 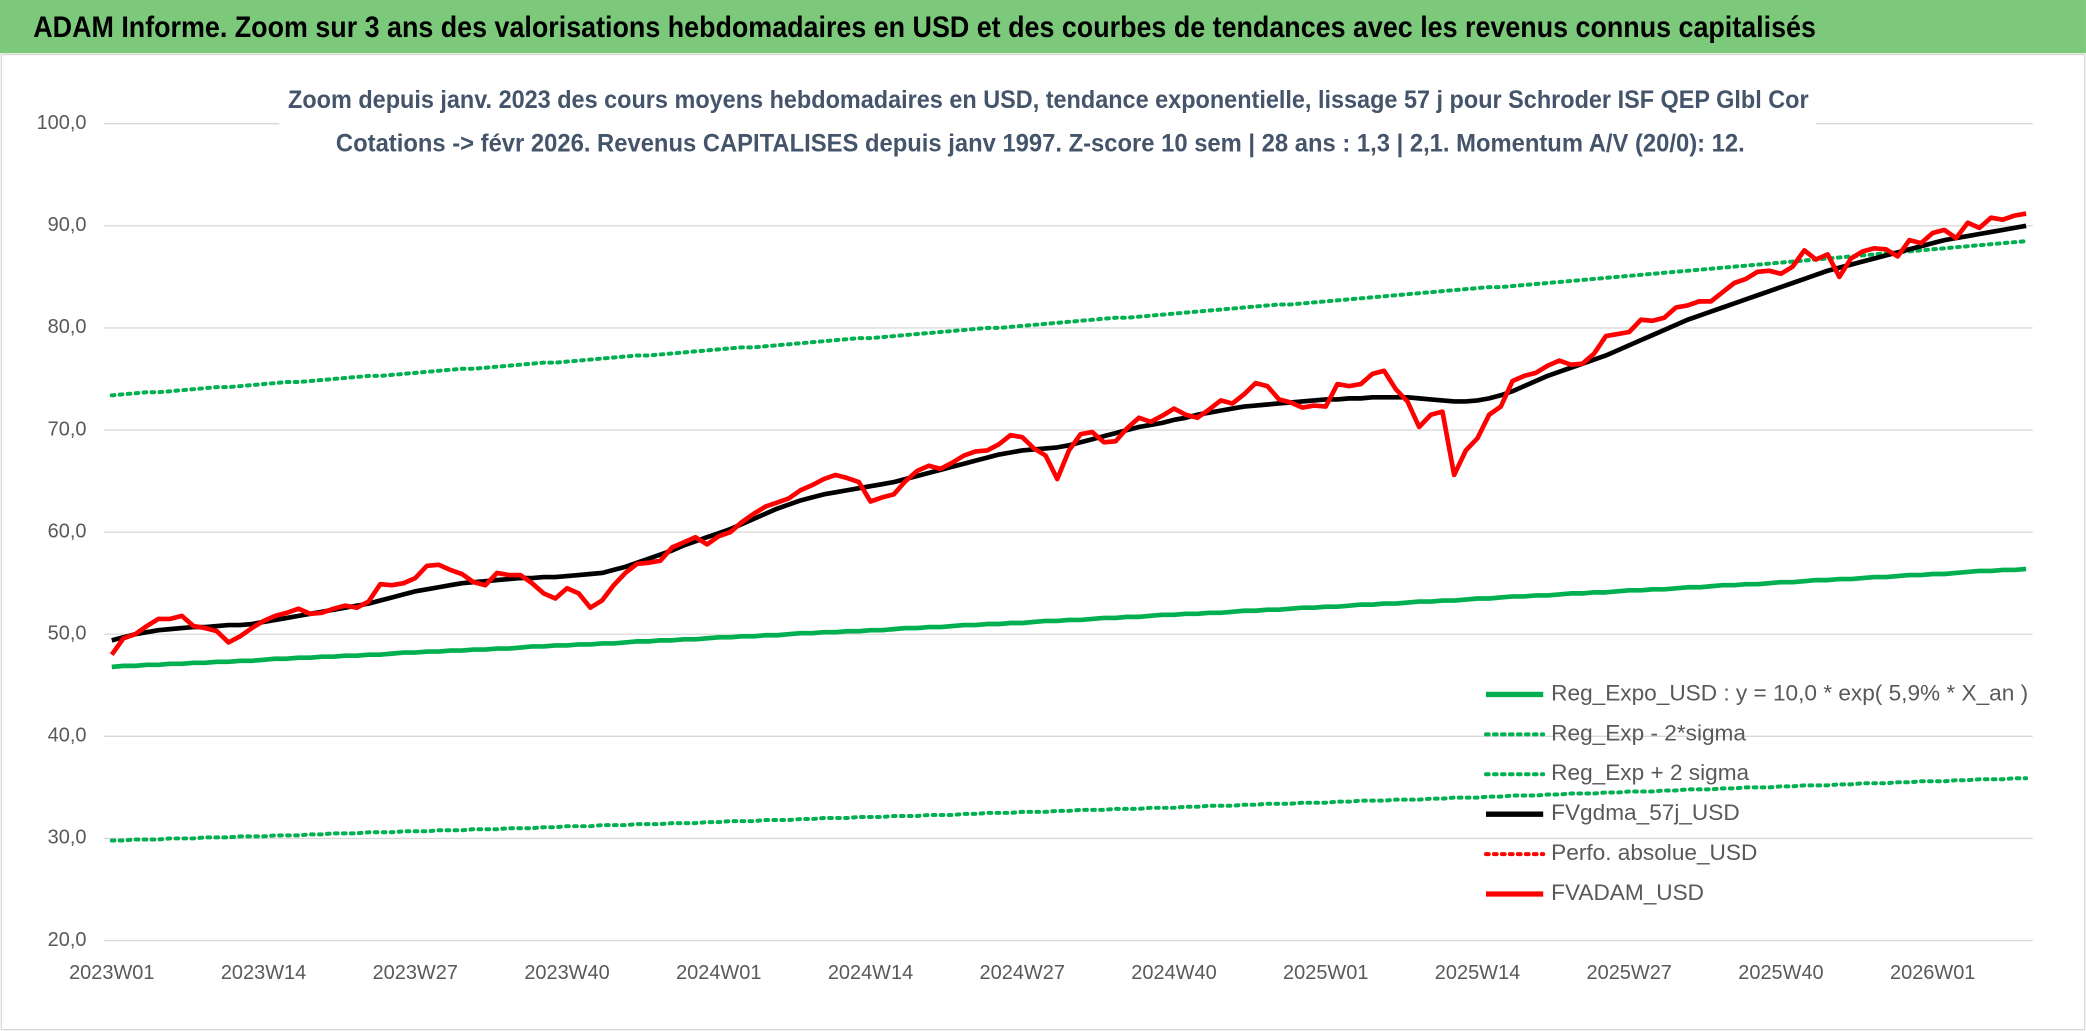 What do you see at coordinates (1932, 973) in the screenshot?
I see `x-tick-label: 2026W01` at bounding box center [1932, 973].